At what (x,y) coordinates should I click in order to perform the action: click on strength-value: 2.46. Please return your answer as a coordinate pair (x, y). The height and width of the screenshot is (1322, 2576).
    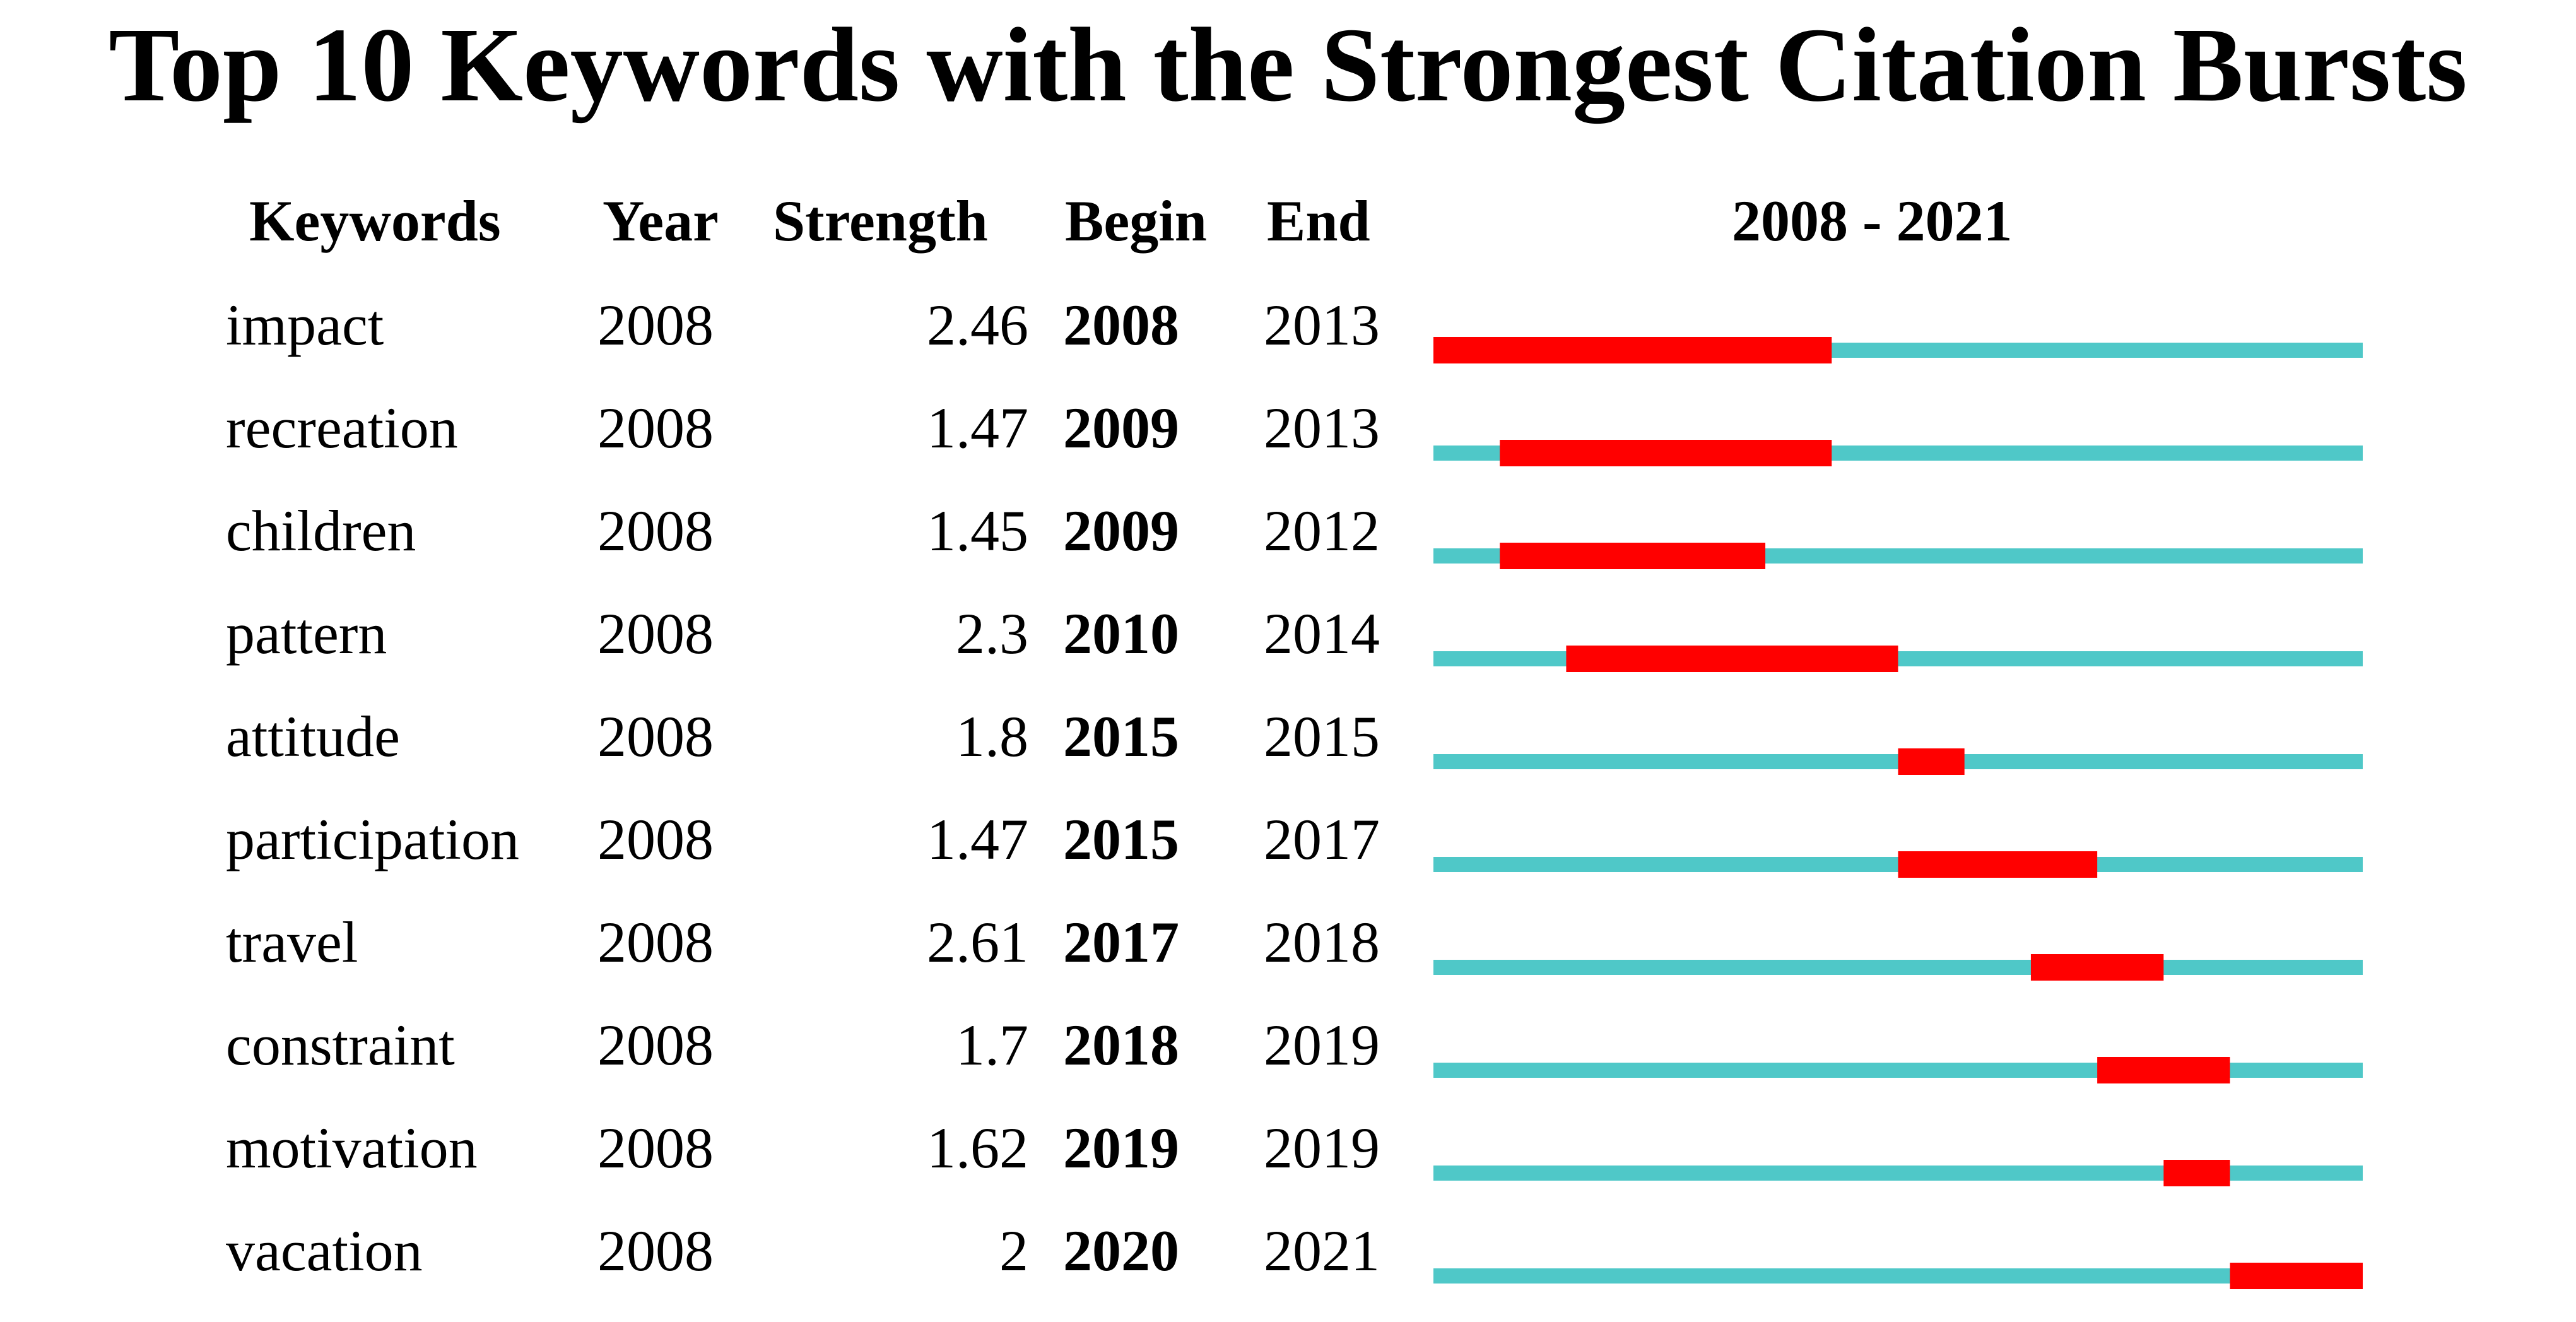
    Looking at the image, I should click on (977, 325).